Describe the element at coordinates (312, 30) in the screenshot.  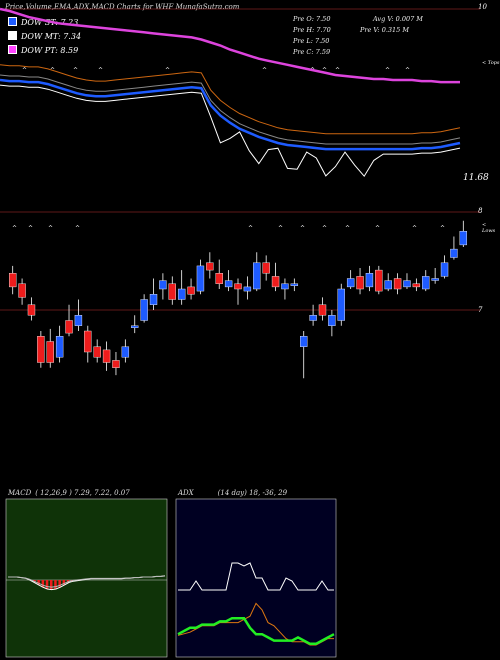
I see `prev-high: Pre H: 7.70` at that location.